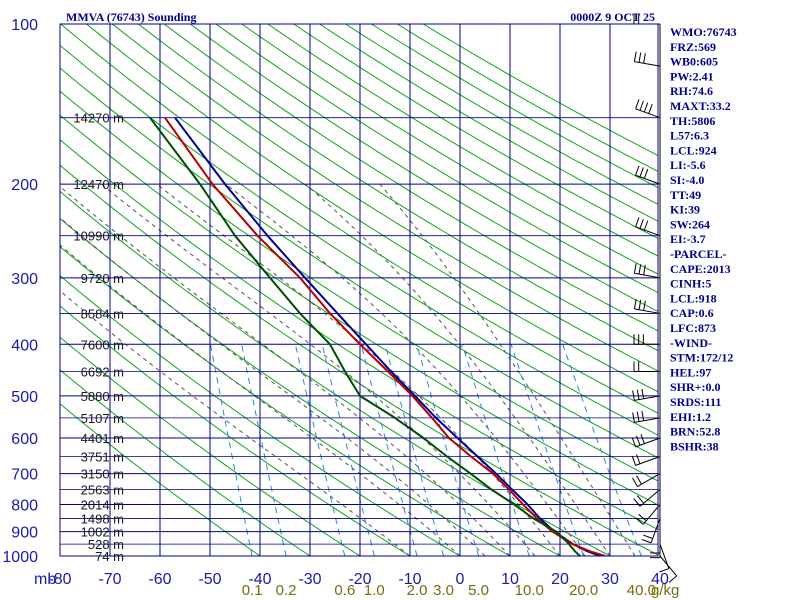 Image resolution: width=800 pixels, height=600 pixels. What do you see at coordinates (102, 474) in the screenshot?
I see `height-label: 3150 m` at bounding box center [102, 474].